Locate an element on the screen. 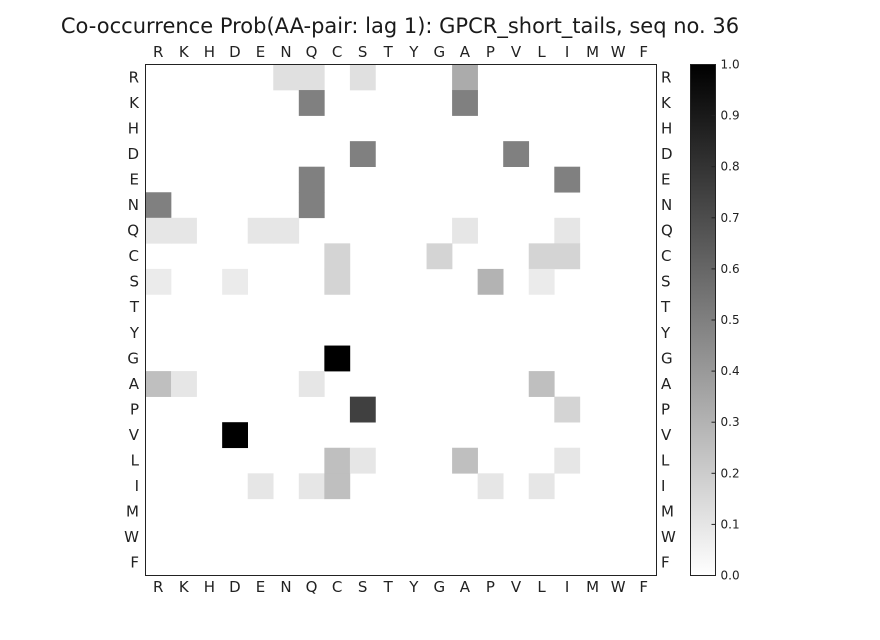 This screenshot has height=640, width=880. heatmap-cell-G-C is located at coordinates (337, 358).